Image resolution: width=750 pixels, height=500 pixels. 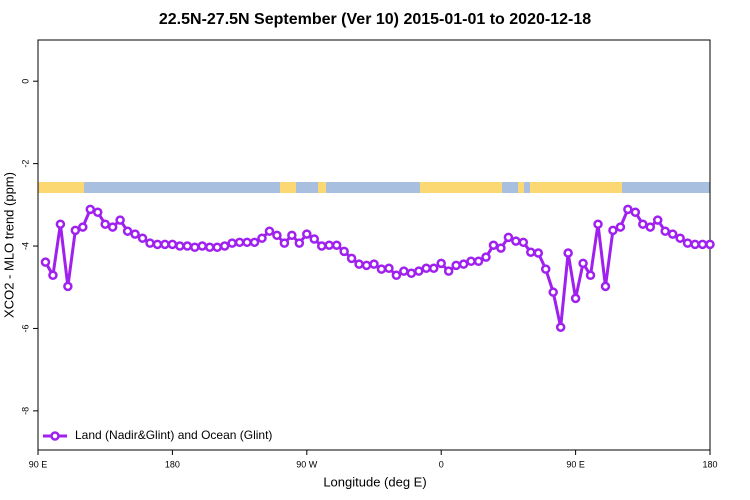 I want to click on x-tick-label: 90 W, so click(x=307, y=464).